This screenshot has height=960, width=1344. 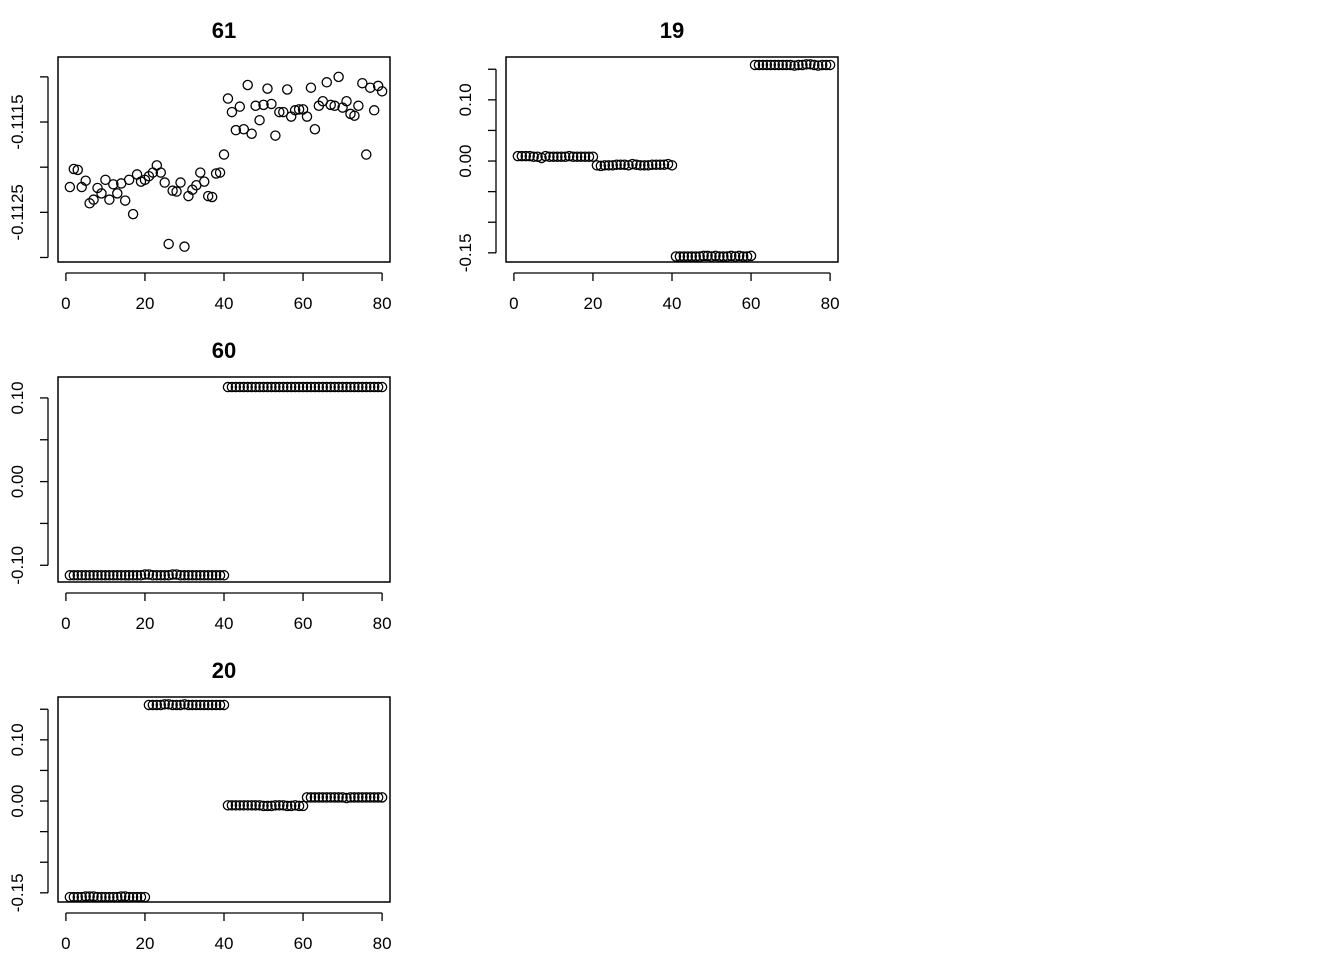 What do you see at coordinates (17, 397) in the screenshot?
I see `y-tick-label: 0.10` at bounding box center [17, 397].